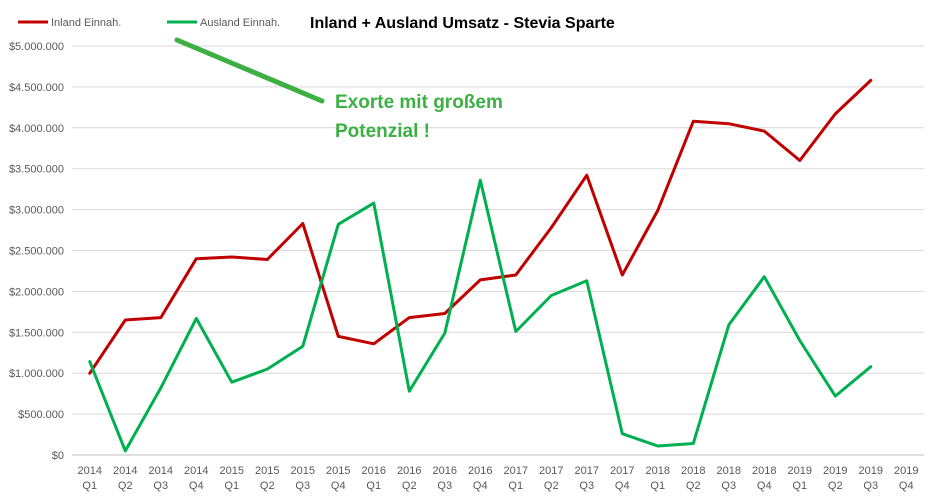 This screenshot has height=496, width=930. I want to click on annotation-arrow-line, so click(249, 70).